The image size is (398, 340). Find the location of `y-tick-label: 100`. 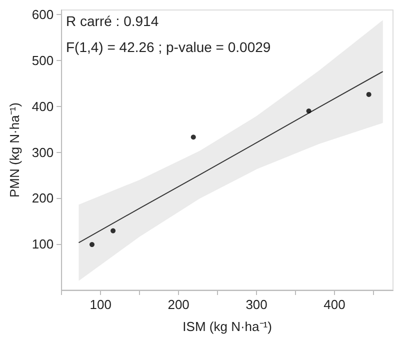

y-tick-label: 100 is located at coordinates (43, 244).